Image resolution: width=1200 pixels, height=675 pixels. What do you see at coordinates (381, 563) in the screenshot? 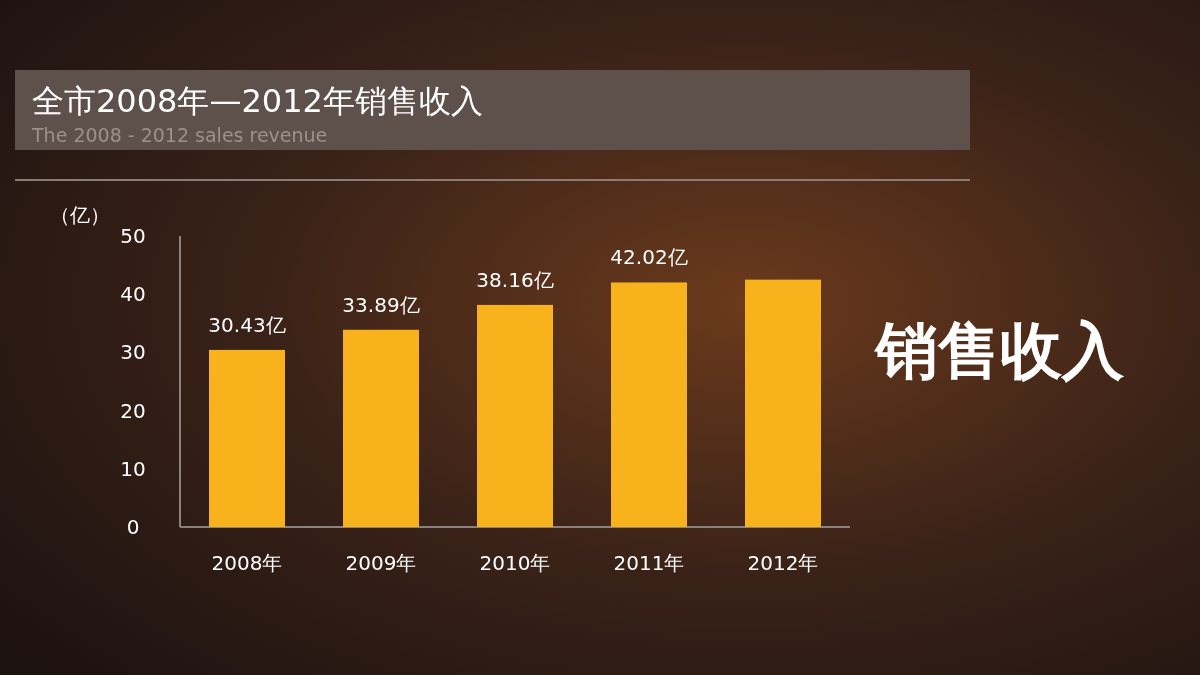
I see `x-tick-label: 2009年` at bounding box center [381, 563].